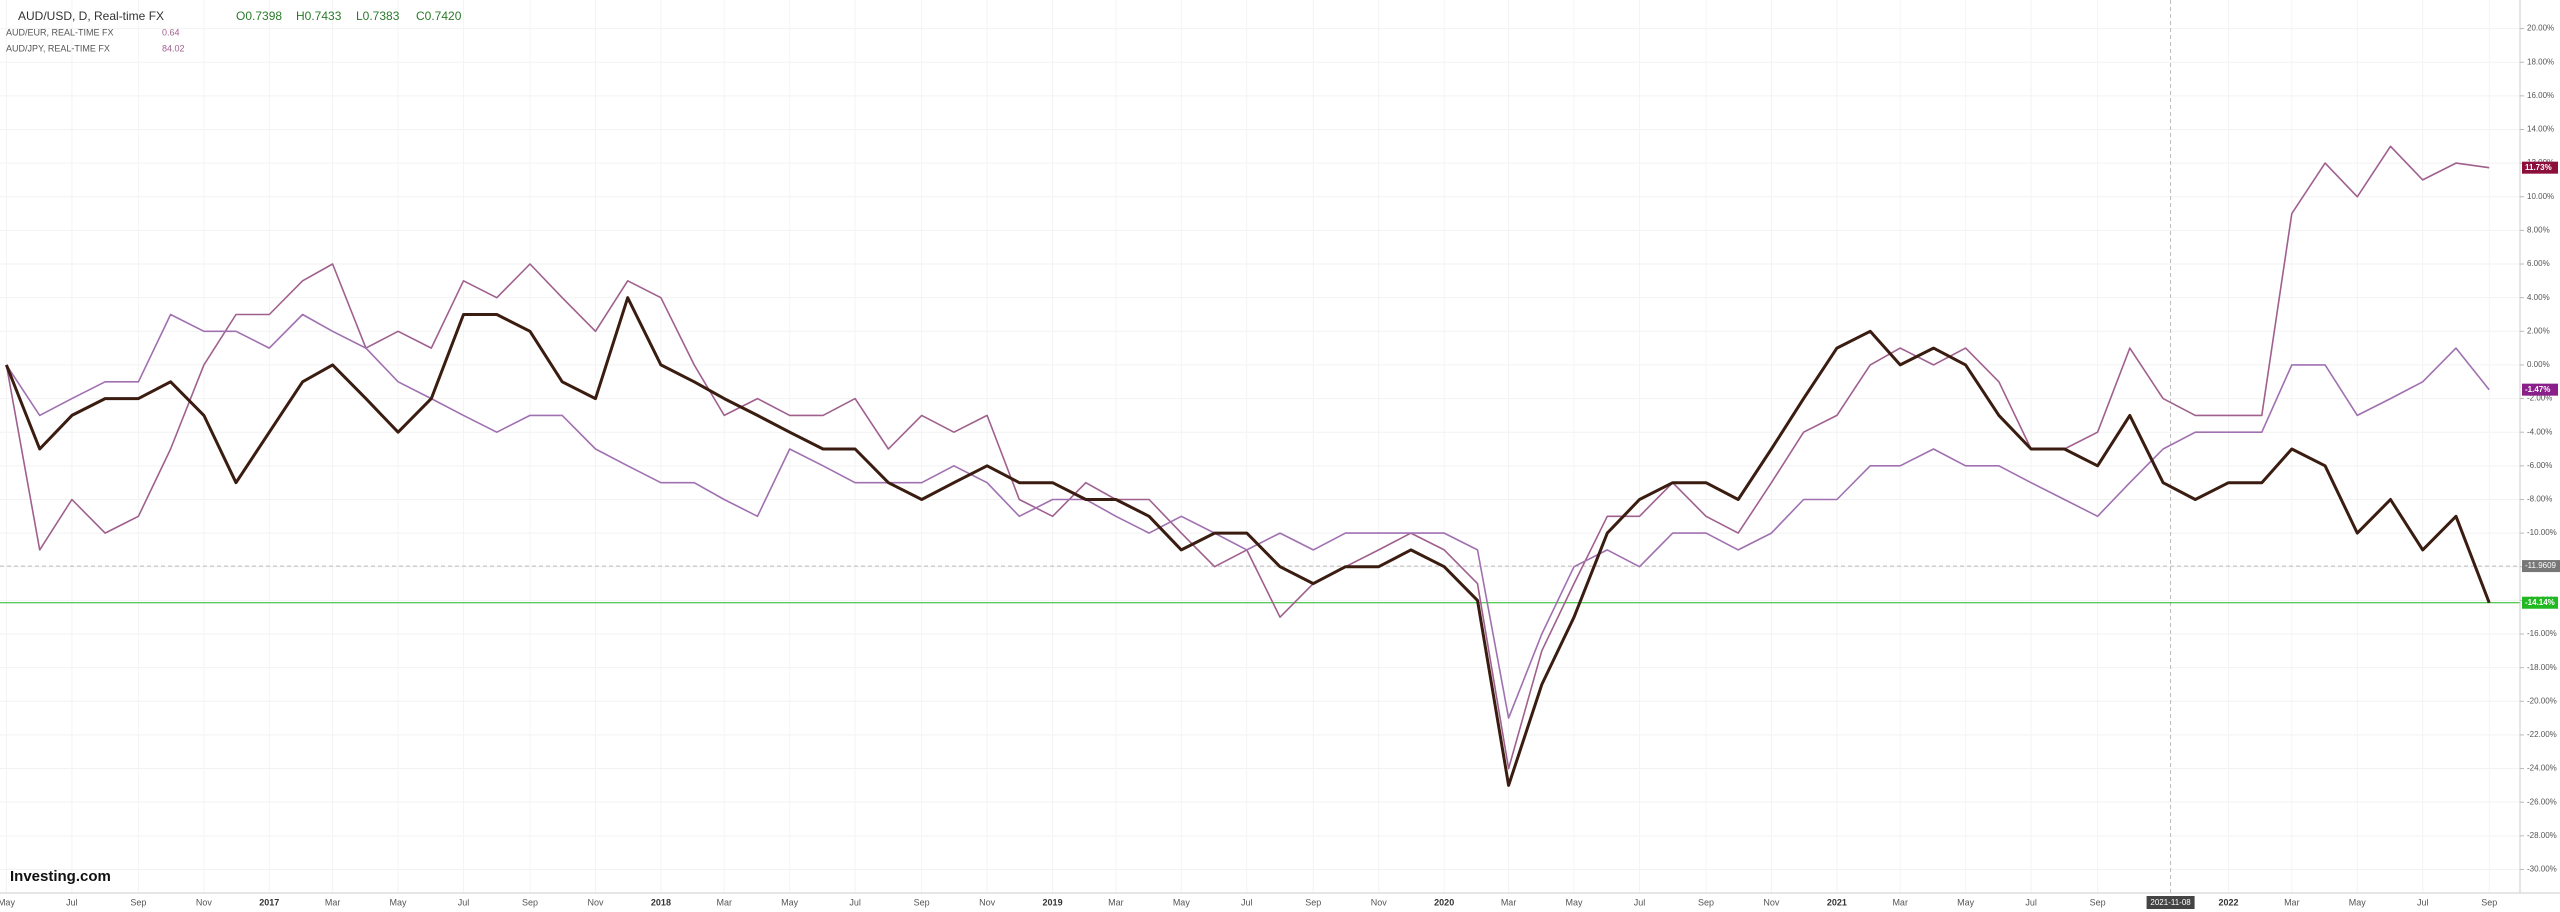 This screenshot has height=912, width=2560. Describe the element at coordinates (2542, 801) in the screenshot. I see `y-tick-label: -26.00%` at that location.